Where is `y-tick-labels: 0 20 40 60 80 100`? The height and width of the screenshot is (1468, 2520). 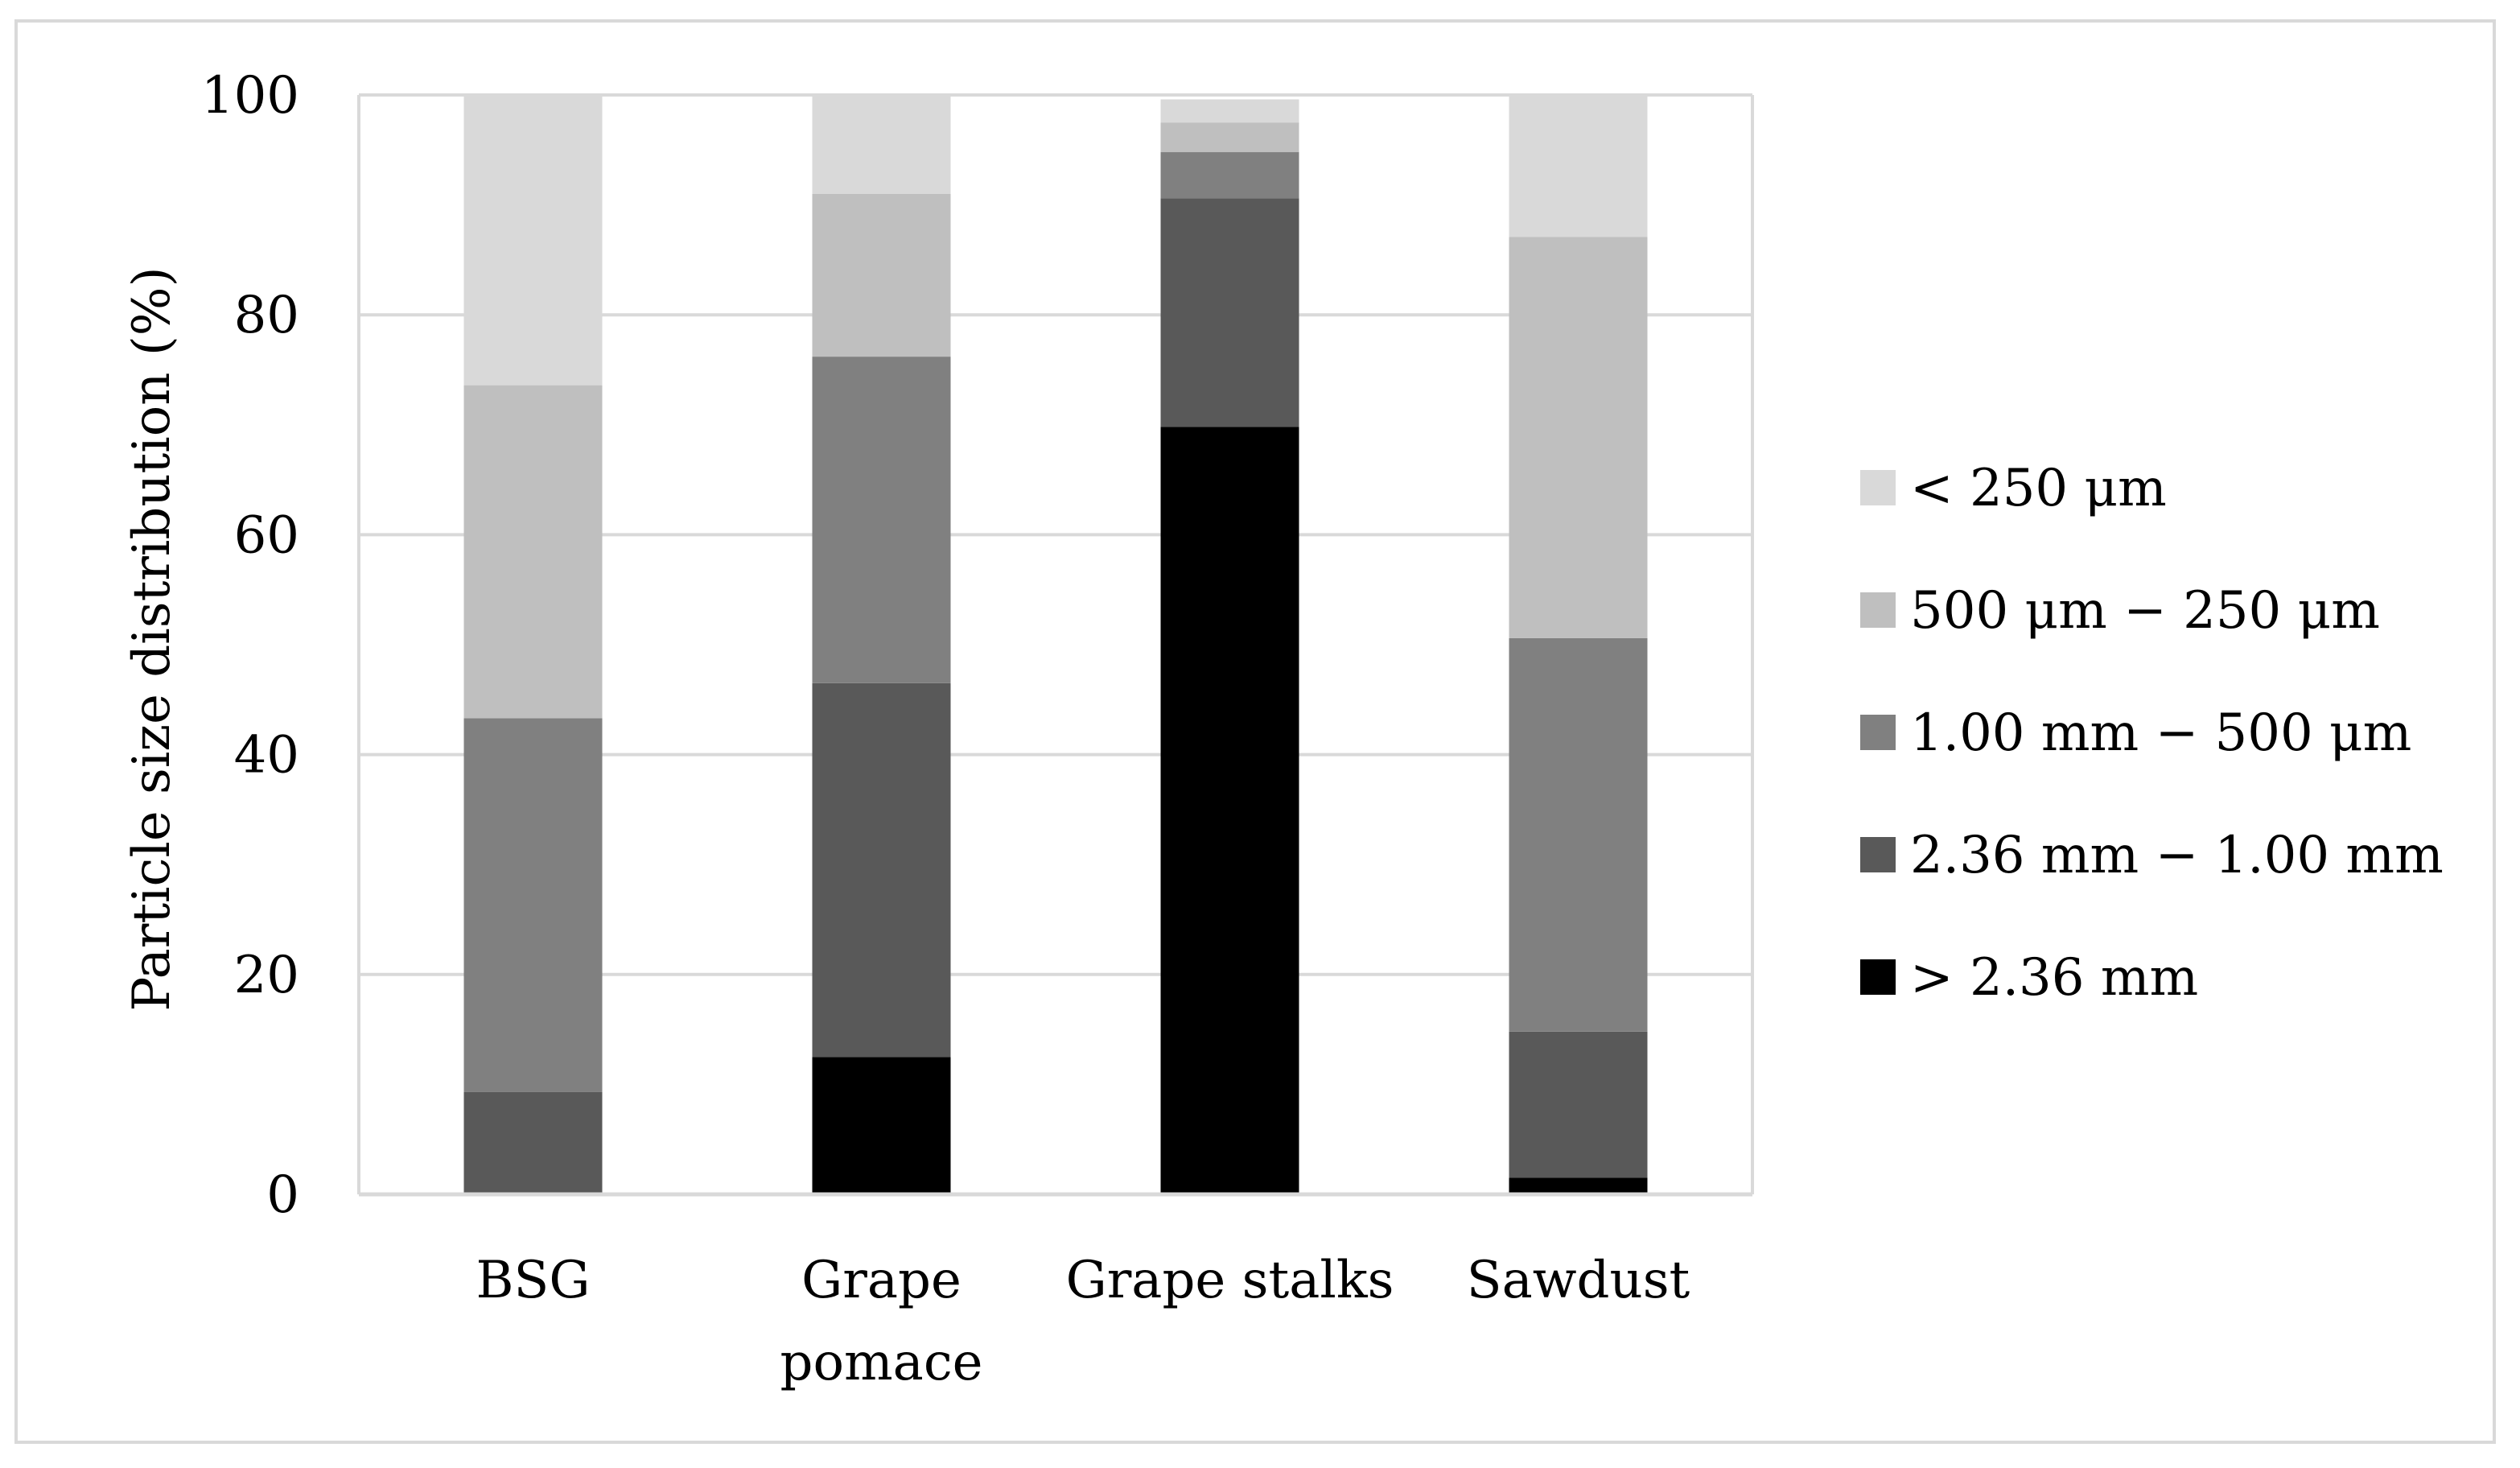
y-tick-labels: 0 20 40 60 80 100 is located at coordinates (250, 645).